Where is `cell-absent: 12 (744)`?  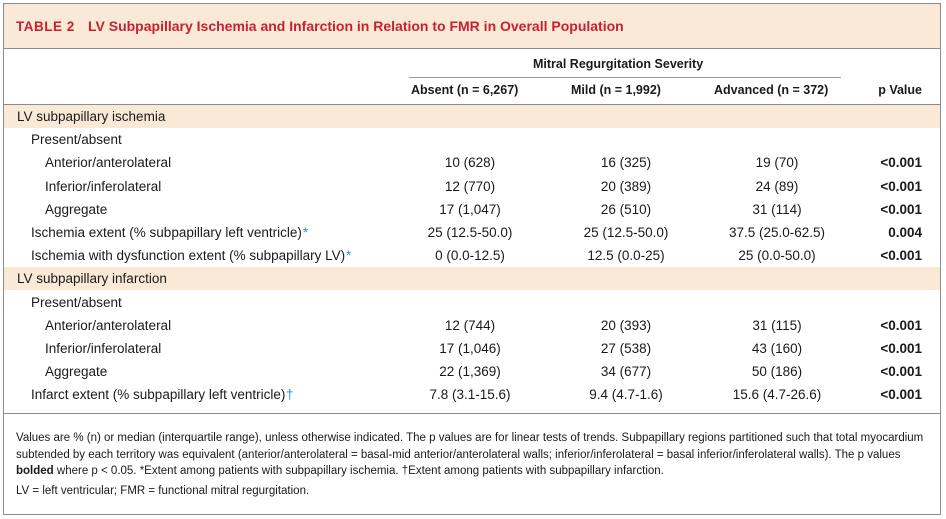
cell-absent: 12 (744) is located at coordinates (470, 325).